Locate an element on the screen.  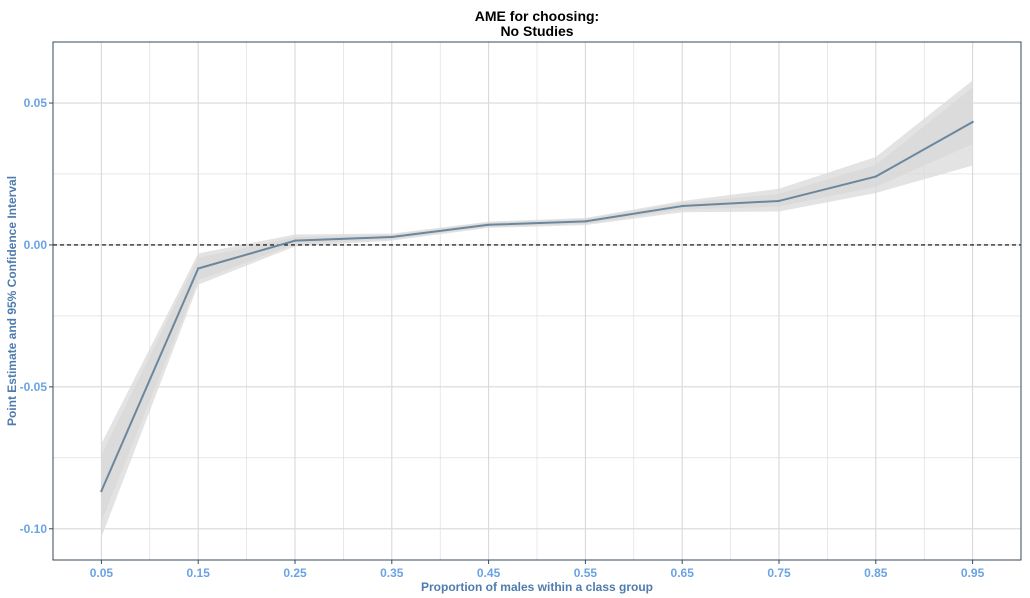
x-tick-label: 0.15 is located at coordinates (199, 573).